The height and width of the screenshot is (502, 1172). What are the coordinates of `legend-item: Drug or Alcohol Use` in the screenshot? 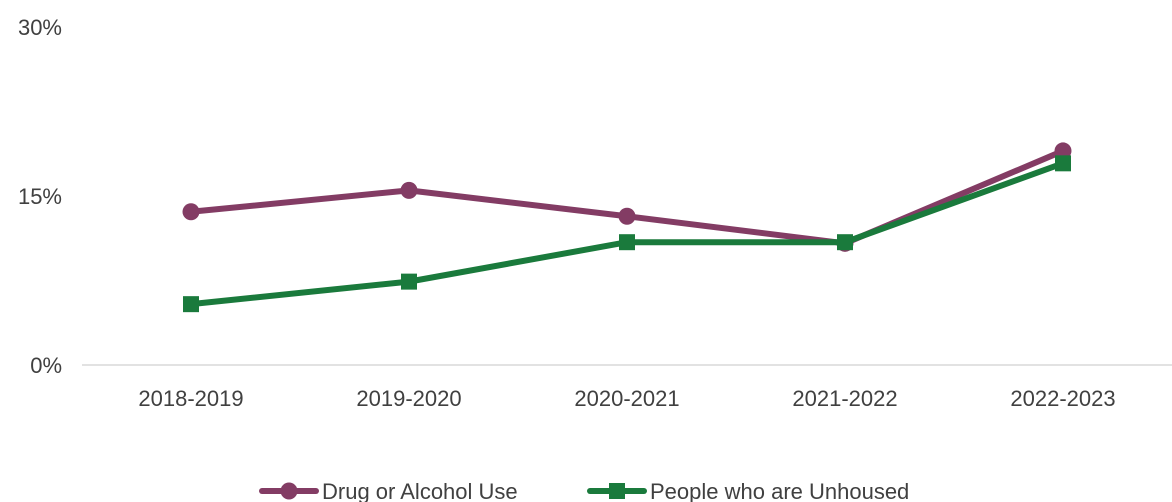 It's located at (388, 490).